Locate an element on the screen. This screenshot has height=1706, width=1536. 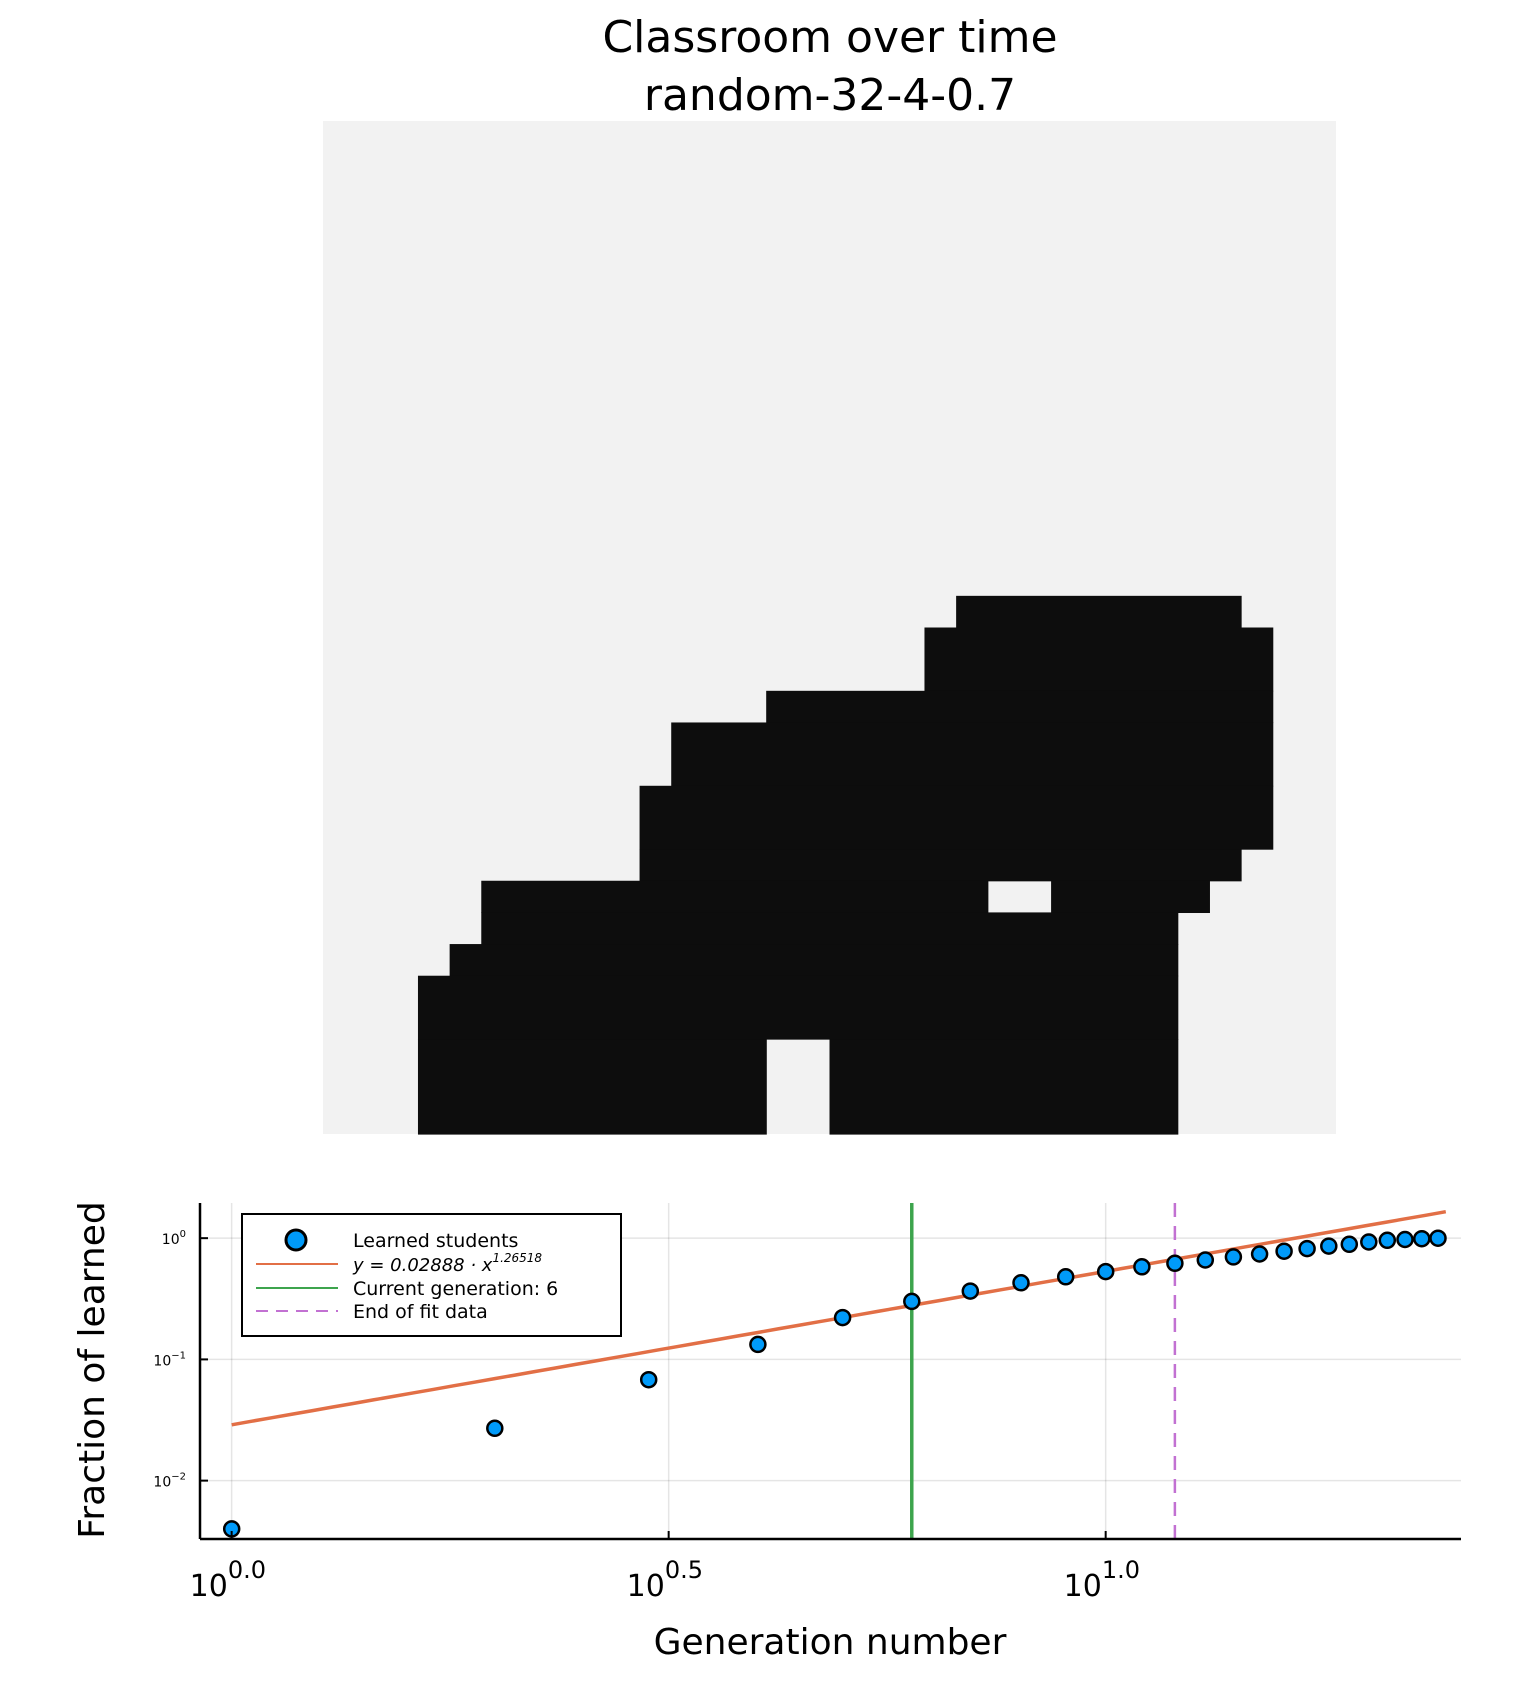
y-tick-label-1: 10⁻¹ is located at coordinates (169, 1359).